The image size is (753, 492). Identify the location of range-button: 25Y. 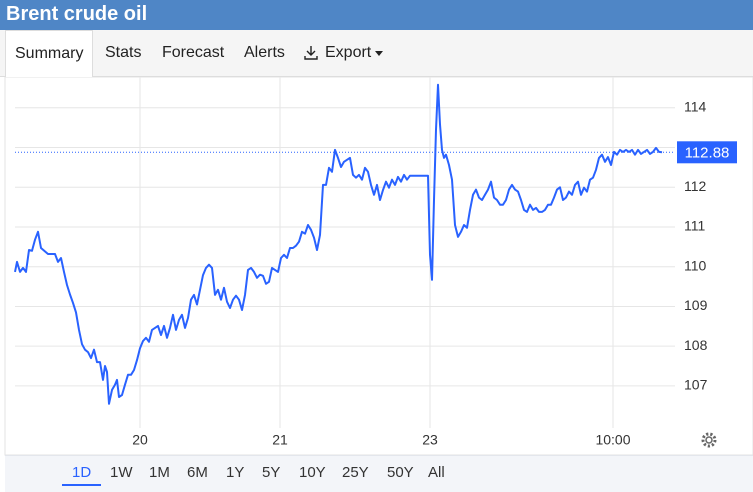
(355, 472).